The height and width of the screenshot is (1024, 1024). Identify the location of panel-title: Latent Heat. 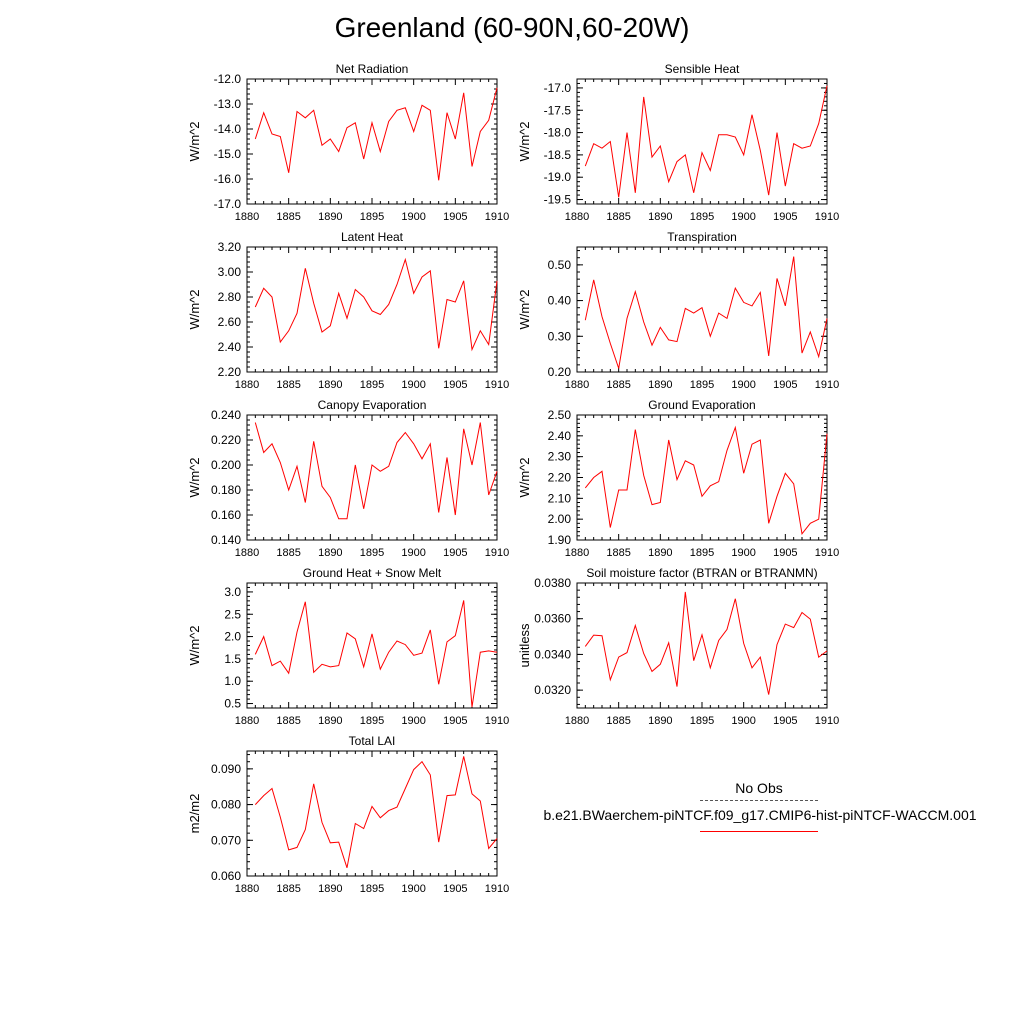
(372, 237).